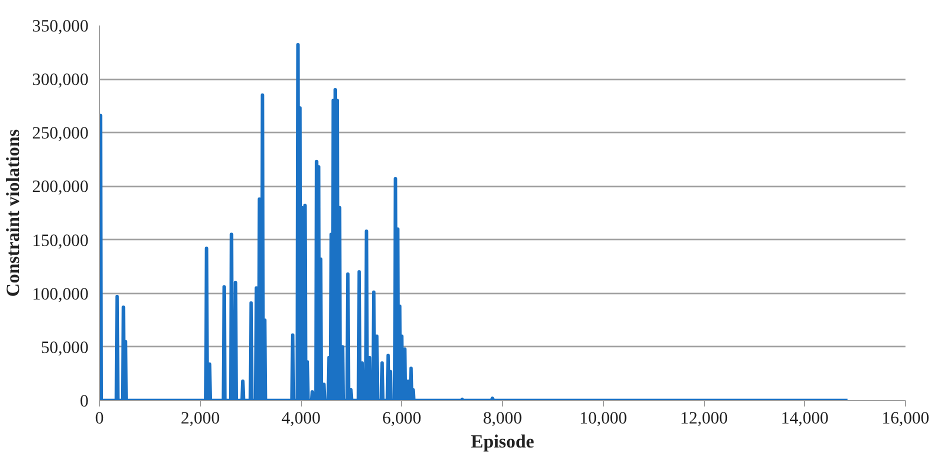 The width and height of the screenshot is (948, 461). I want to click on x-tick-label: 6,000, so click(402, 418).